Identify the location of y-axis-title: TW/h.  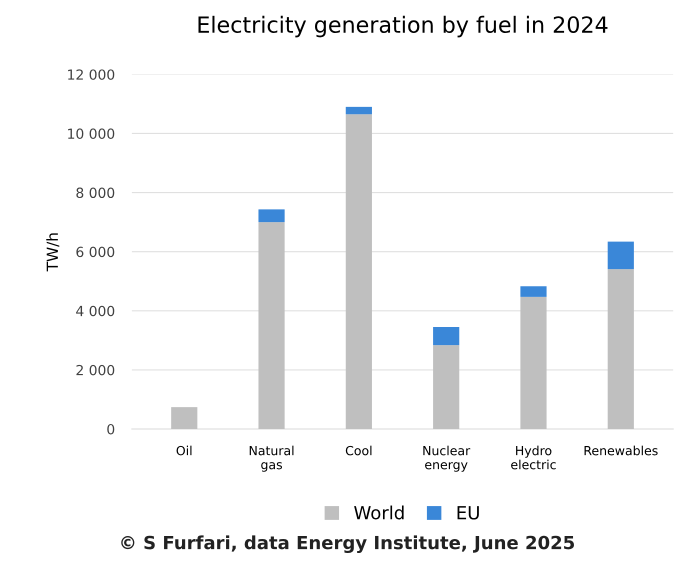
(53, 252).